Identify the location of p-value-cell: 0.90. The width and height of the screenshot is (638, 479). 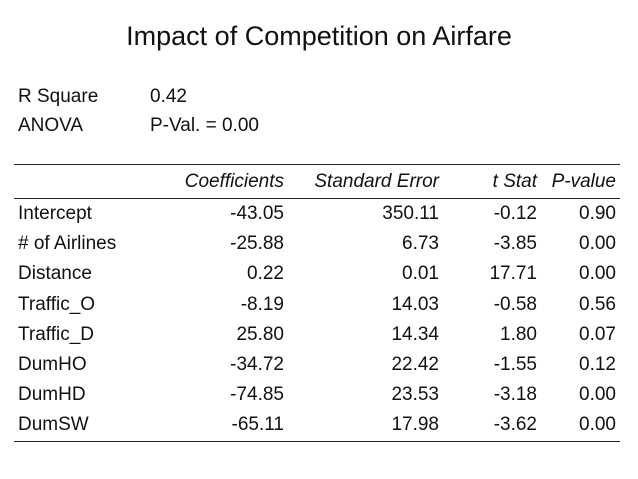
(597, 214).